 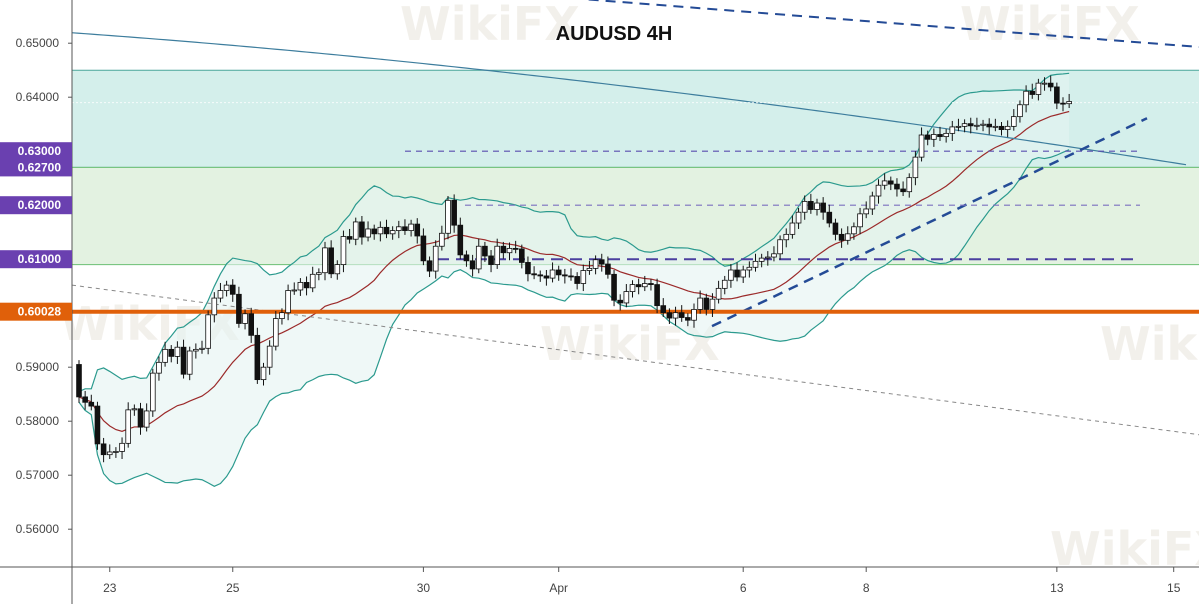 What do you see at coordinates (1124, 549) in the screenshot?
I see `watermark-5: WikiFX` at bounding box center [1124, 549].